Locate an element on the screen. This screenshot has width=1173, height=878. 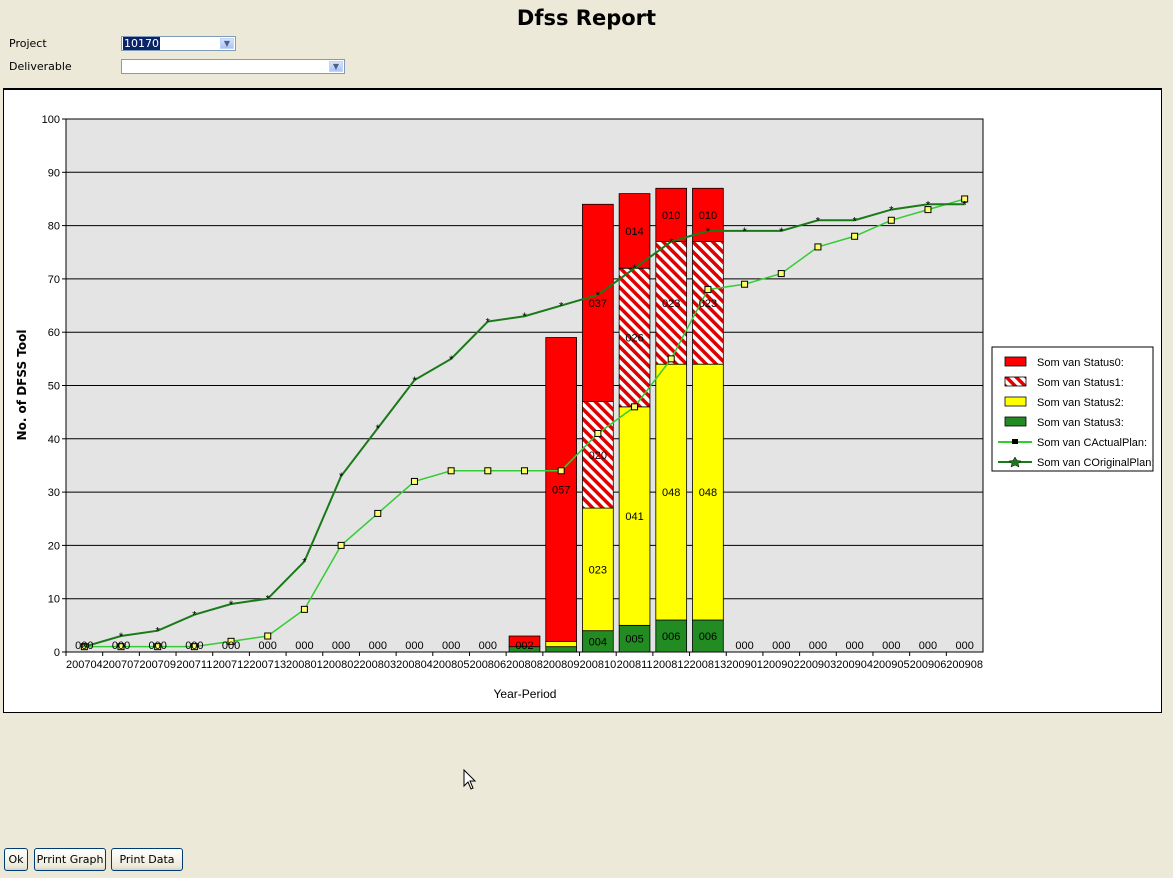
print-graph-button: Prrint Graph is located at coordinates (70, 859).